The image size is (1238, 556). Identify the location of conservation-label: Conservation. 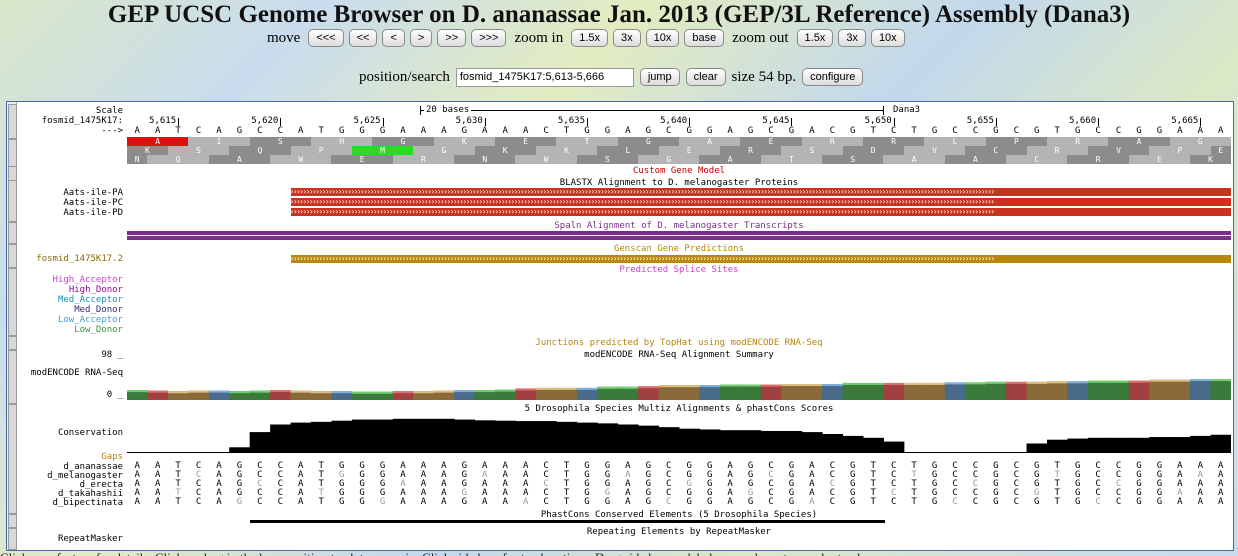
(90, 433).